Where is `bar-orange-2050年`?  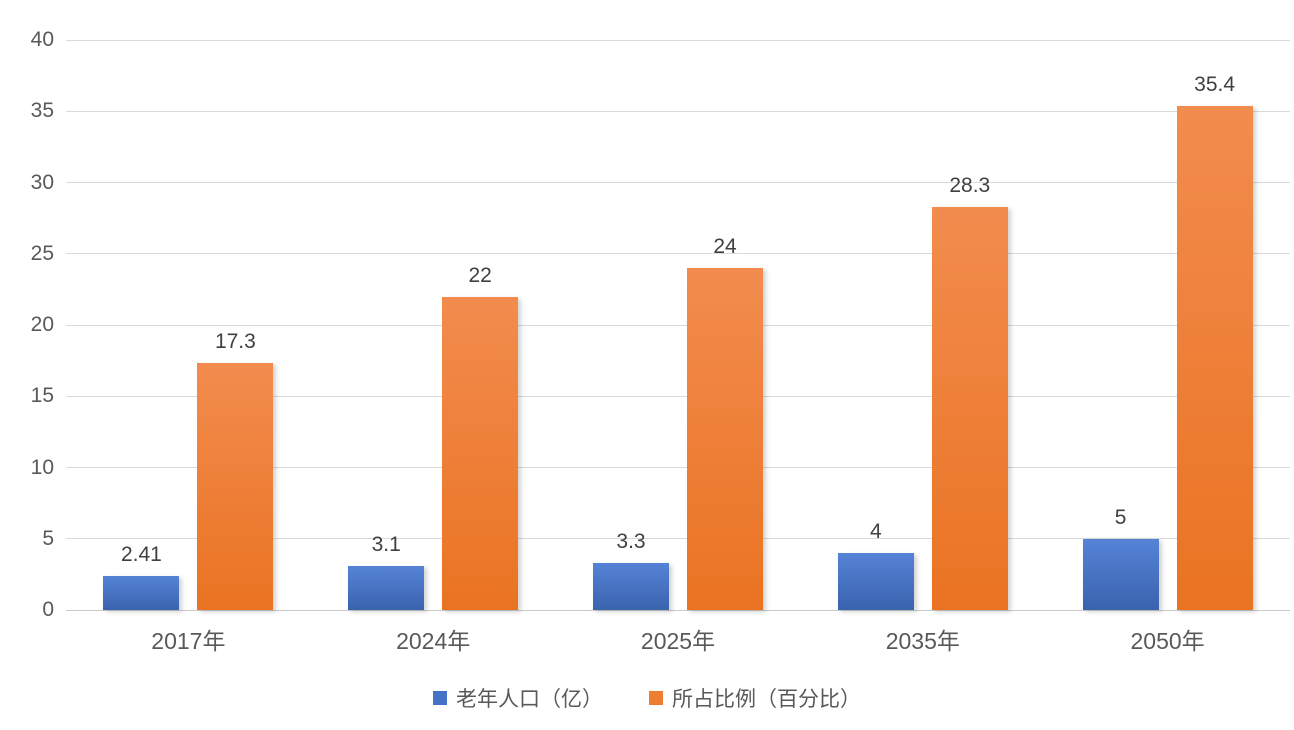
bar-orange-2050年 is located at coordinates (1214, 357).